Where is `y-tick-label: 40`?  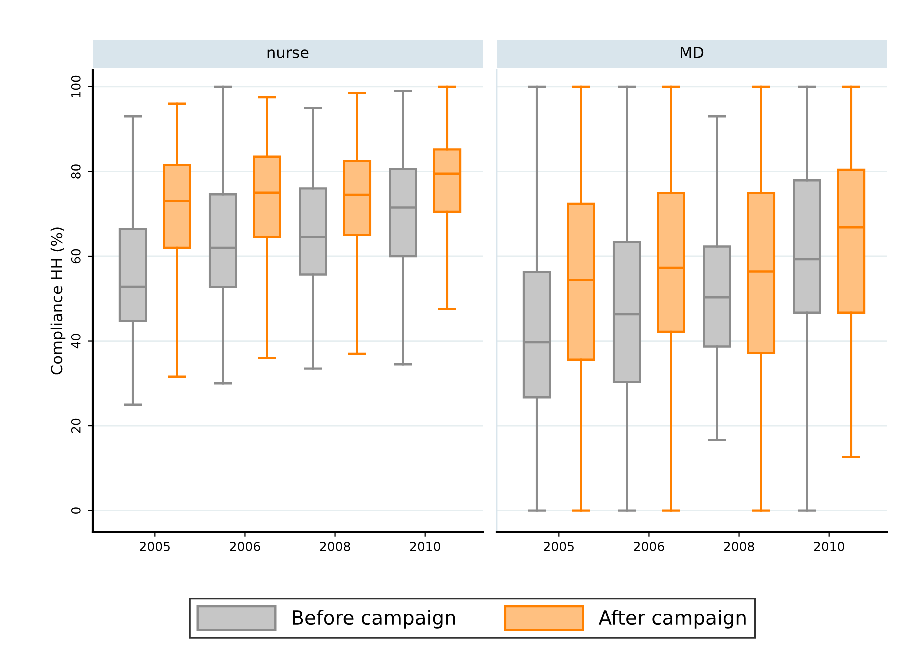 y-tick-label: 40 is located at coordinates (76, 341).